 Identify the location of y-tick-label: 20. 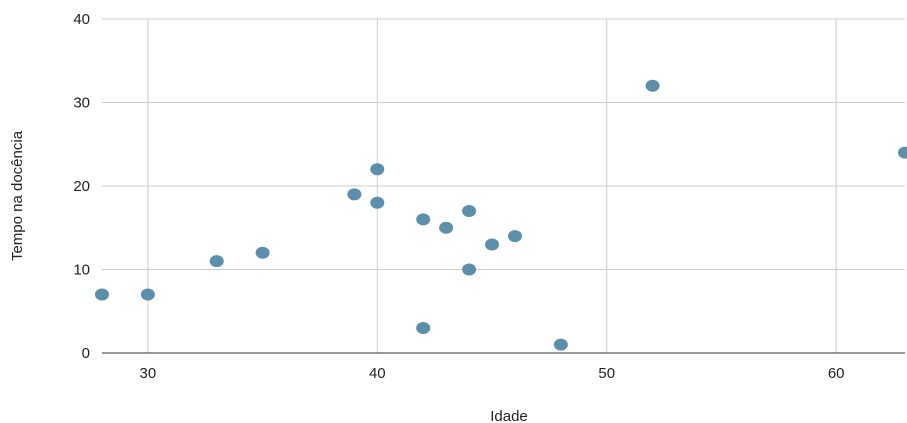
(81, 186).